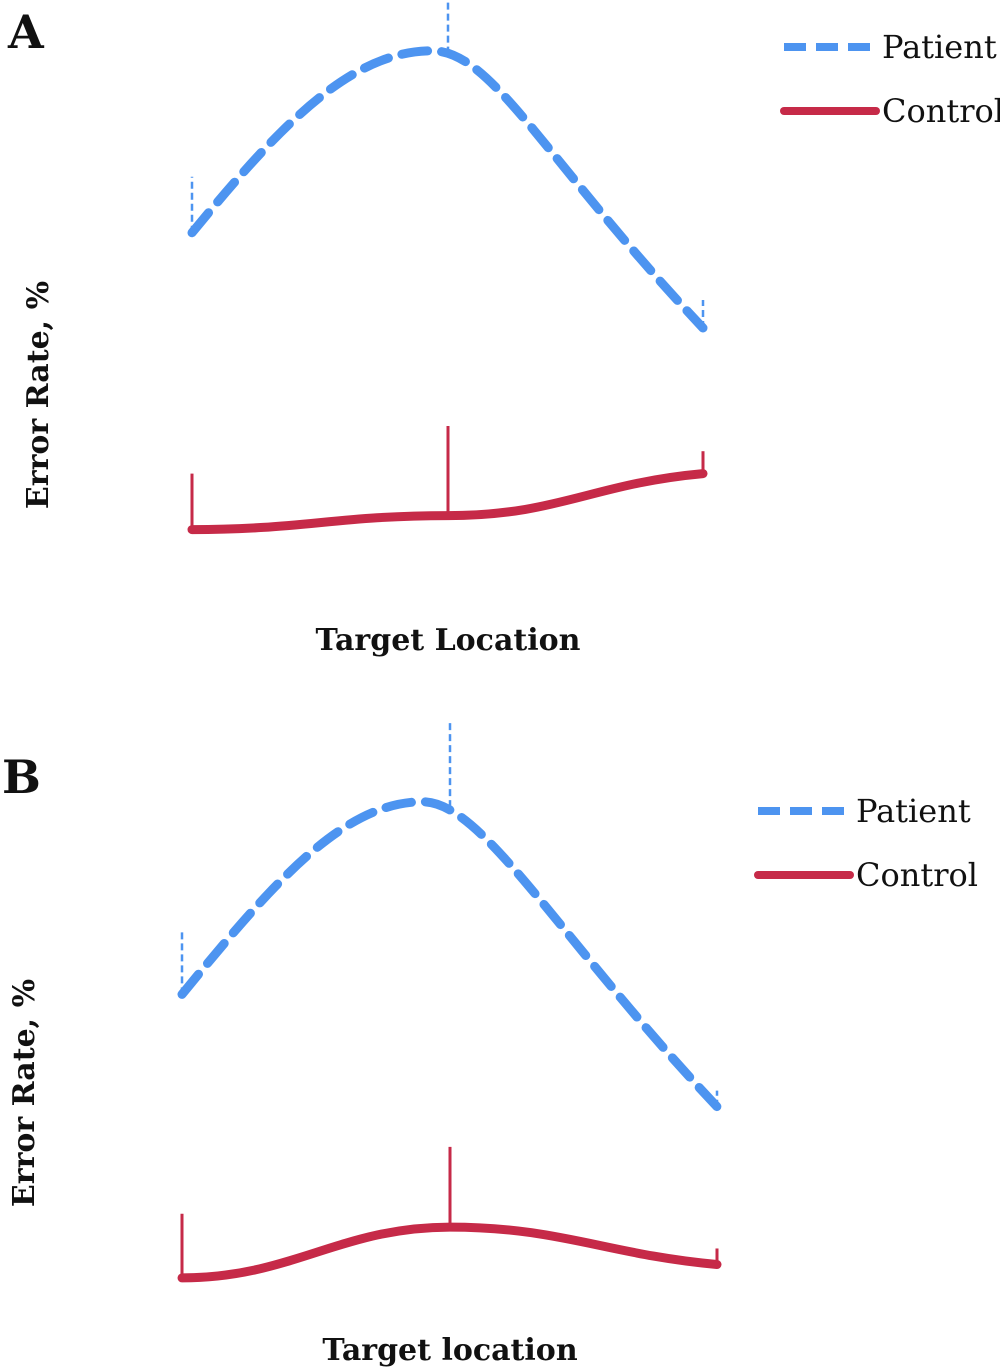  What do you see at coordinates (890, 79) in the screenshot?
I see `panel-a-legend: Patient Control` at bounding box center [890, 79].